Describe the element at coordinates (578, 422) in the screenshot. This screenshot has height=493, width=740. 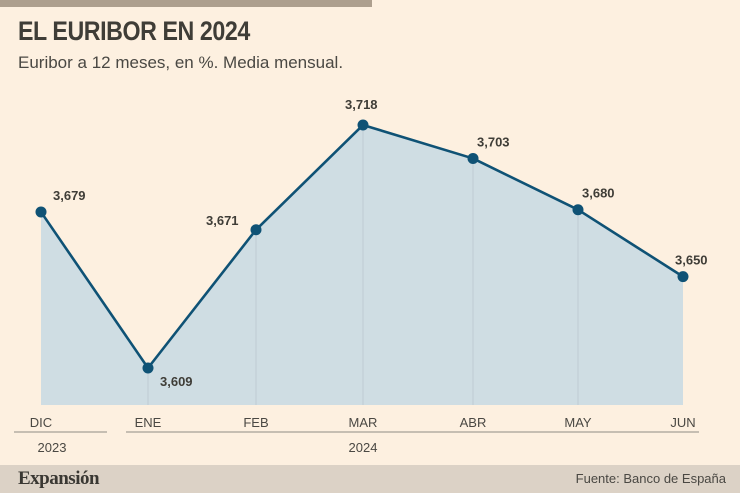
I see `x-tick-label: MAY` at that location.